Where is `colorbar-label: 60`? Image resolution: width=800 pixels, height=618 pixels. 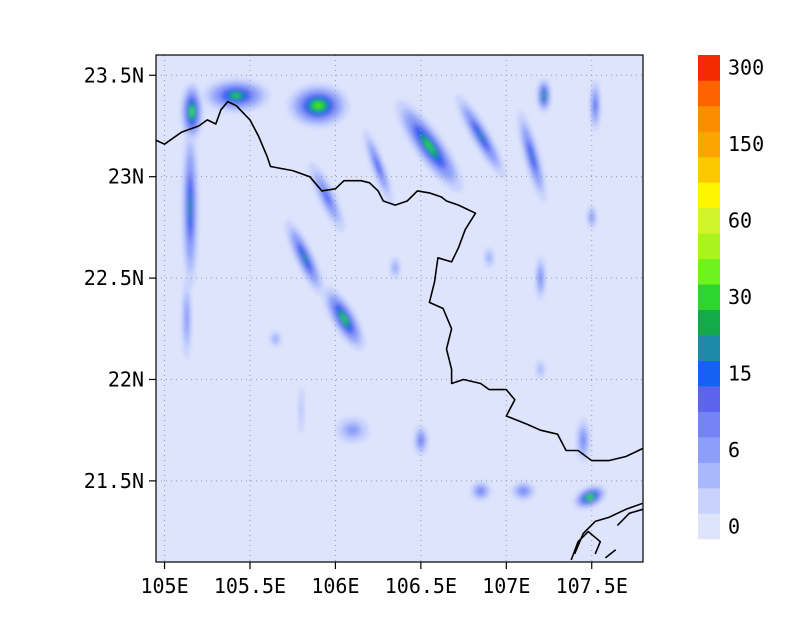
colorbar-label: 60 is located at coordinates (740, 221).